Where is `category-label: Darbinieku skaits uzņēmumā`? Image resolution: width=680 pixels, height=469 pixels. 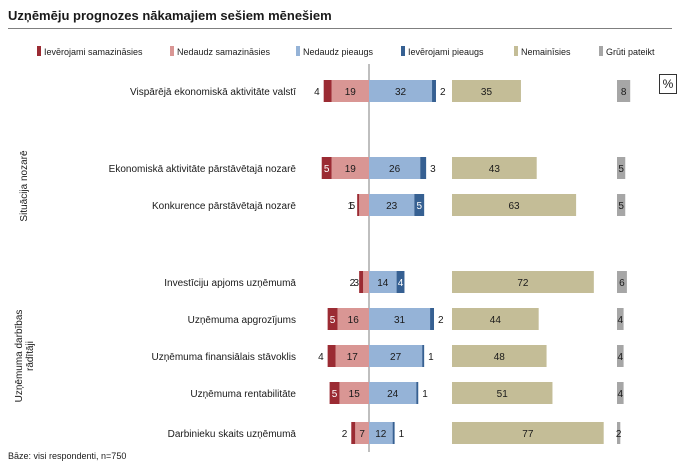
category-label: Darbinieku skaits uzņēmumā is located at coordinates (232, 434).